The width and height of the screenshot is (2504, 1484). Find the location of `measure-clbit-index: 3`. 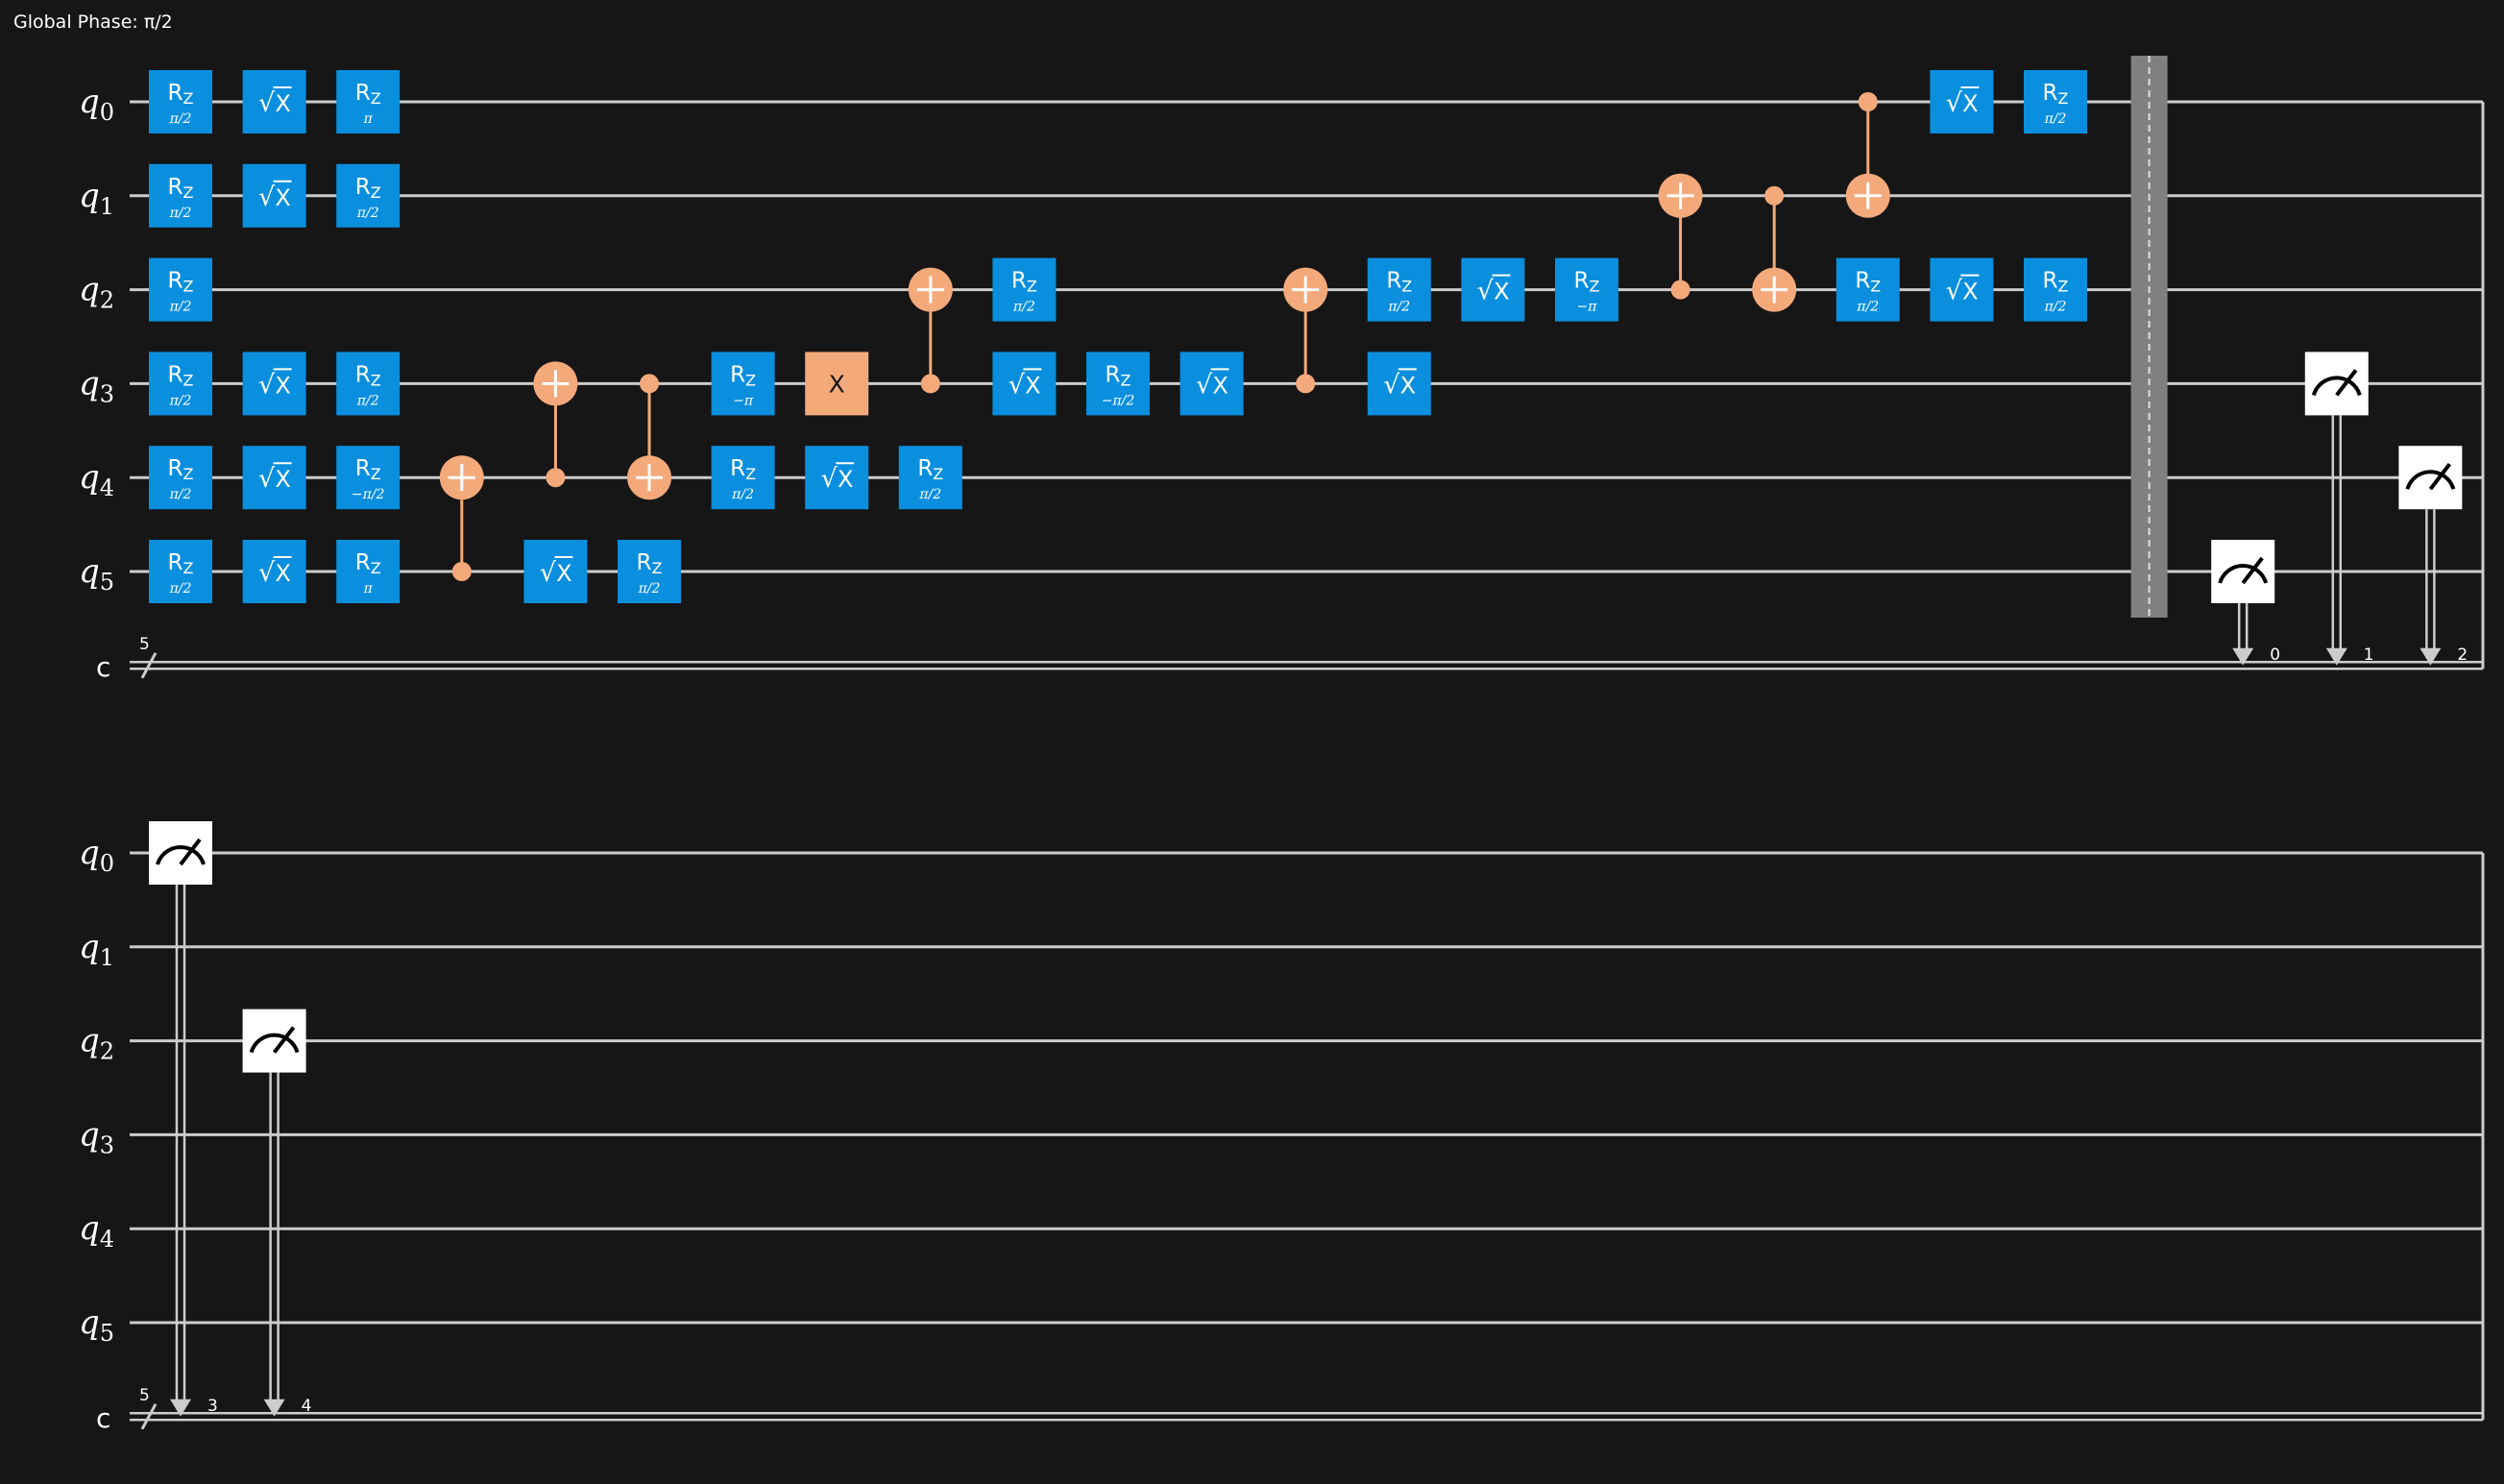

measure-clbit-index: 3 is located at coordinates (212, 1406).